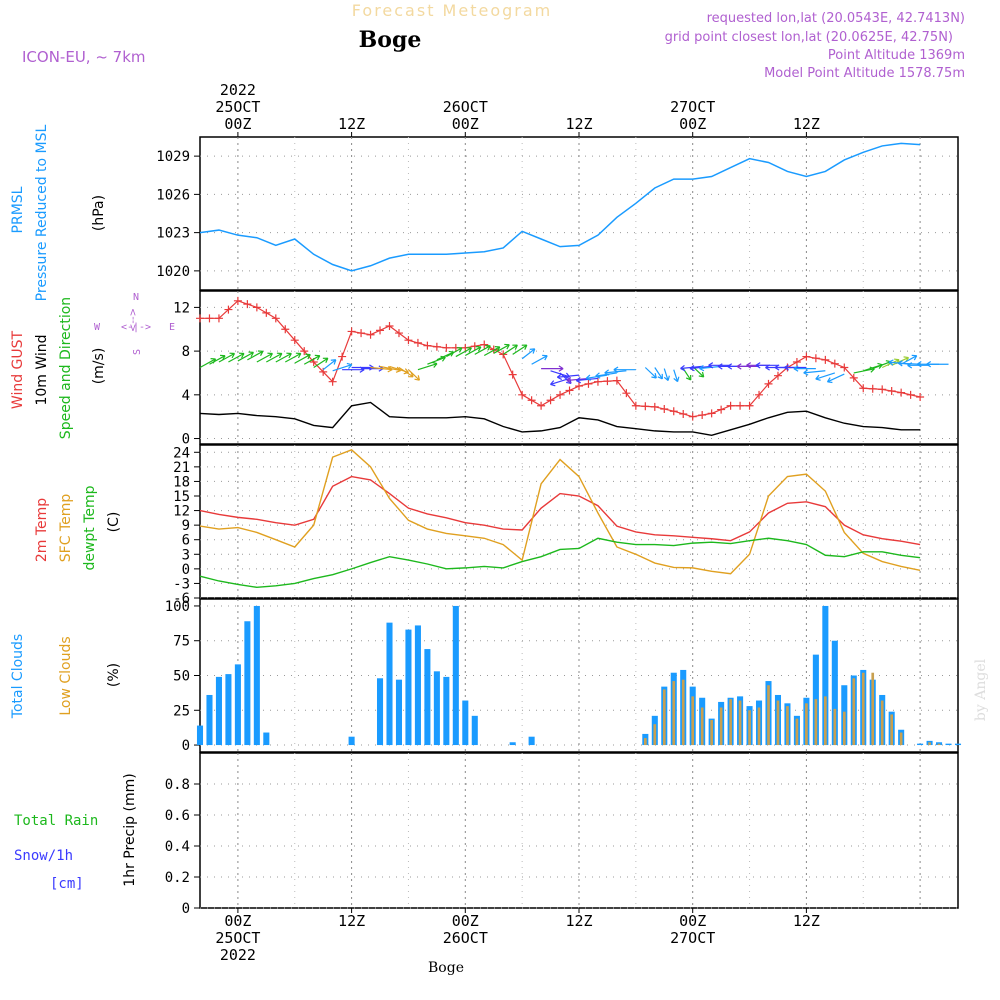 The width and height of the screenshot is (1000, 1000). What do you see at coordinates (186, 352) in the screenshot?
I see `y-tick-label: 8` at bounding box center [186, 352].